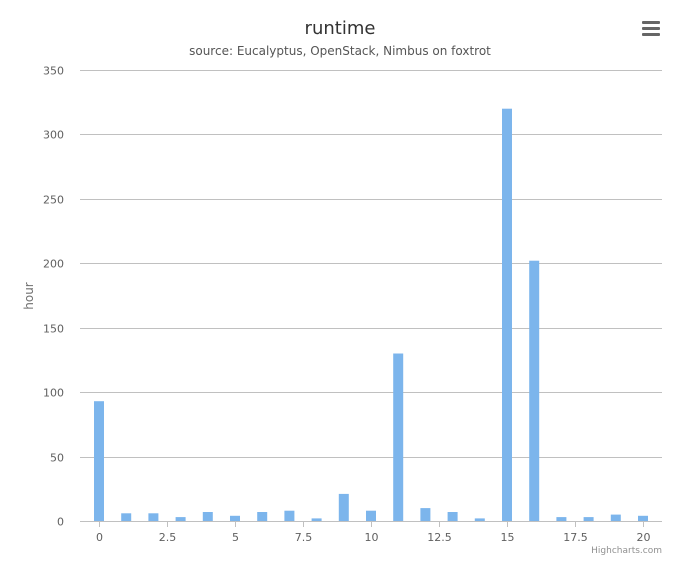  Describe the element at coordinates (340, 28) in the screenshot. I see `chart-title: runtime` at that location.